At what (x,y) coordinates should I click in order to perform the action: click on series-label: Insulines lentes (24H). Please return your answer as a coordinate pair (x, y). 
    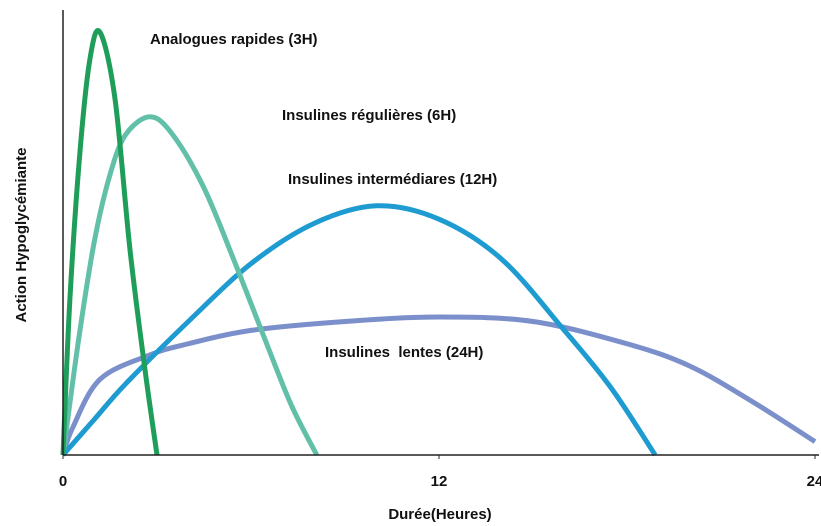
    Looking at the image, I should click on (404, 352).